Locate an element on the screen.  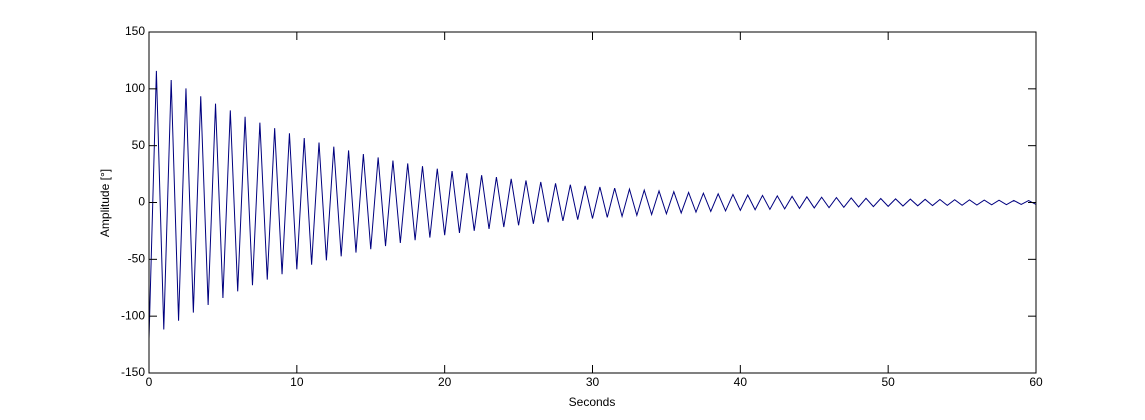
x-axis-label: Seconds is located at coordinates (592, 402).